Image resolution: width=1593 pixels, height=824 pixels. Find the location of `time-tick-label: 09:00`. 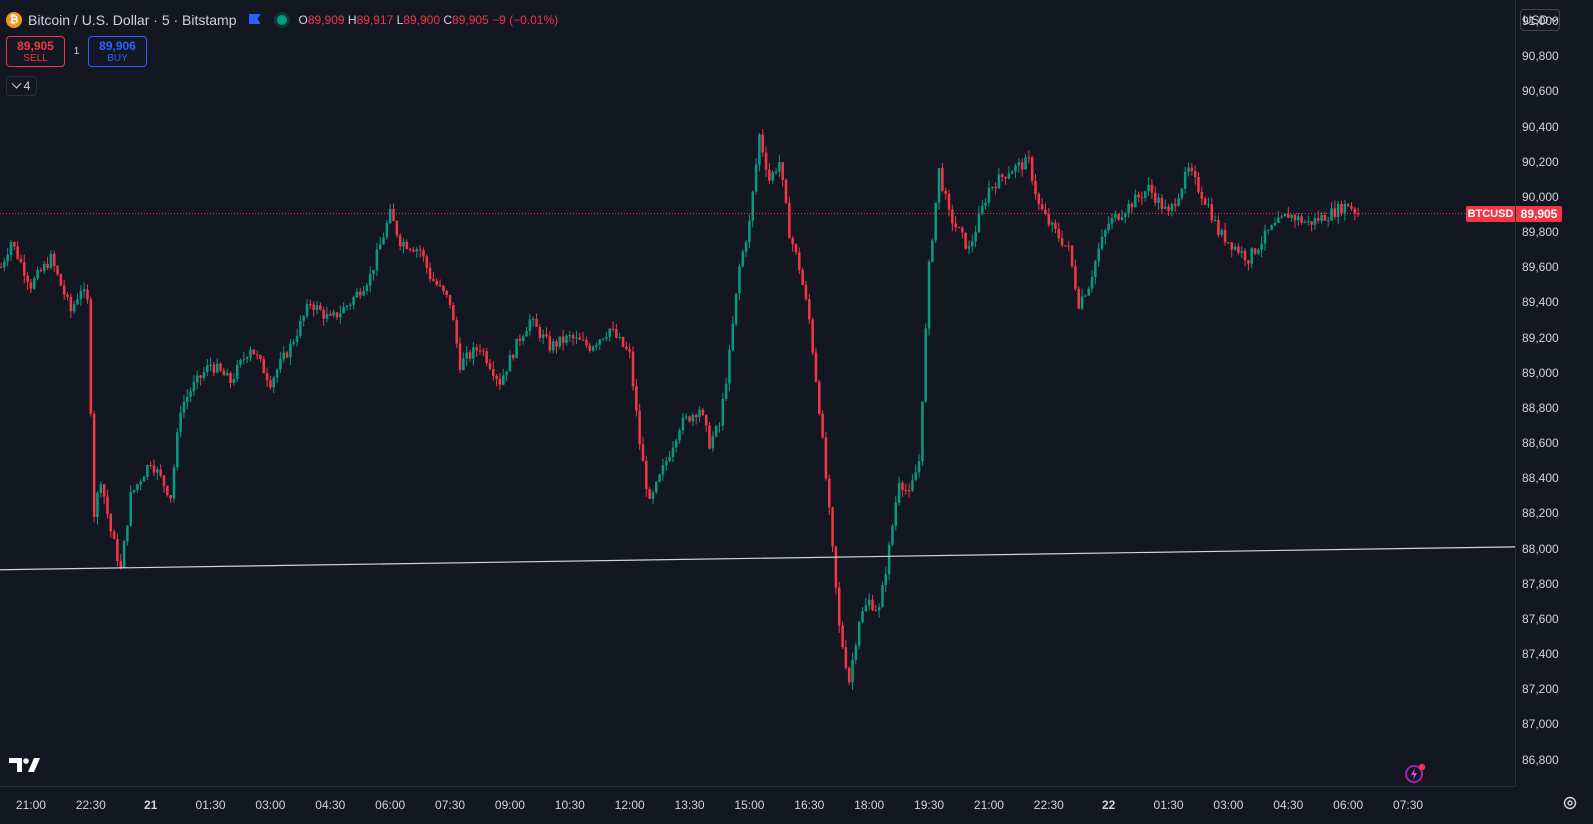

time-tick-label: 09:00 is located at coordinates (509, 805).